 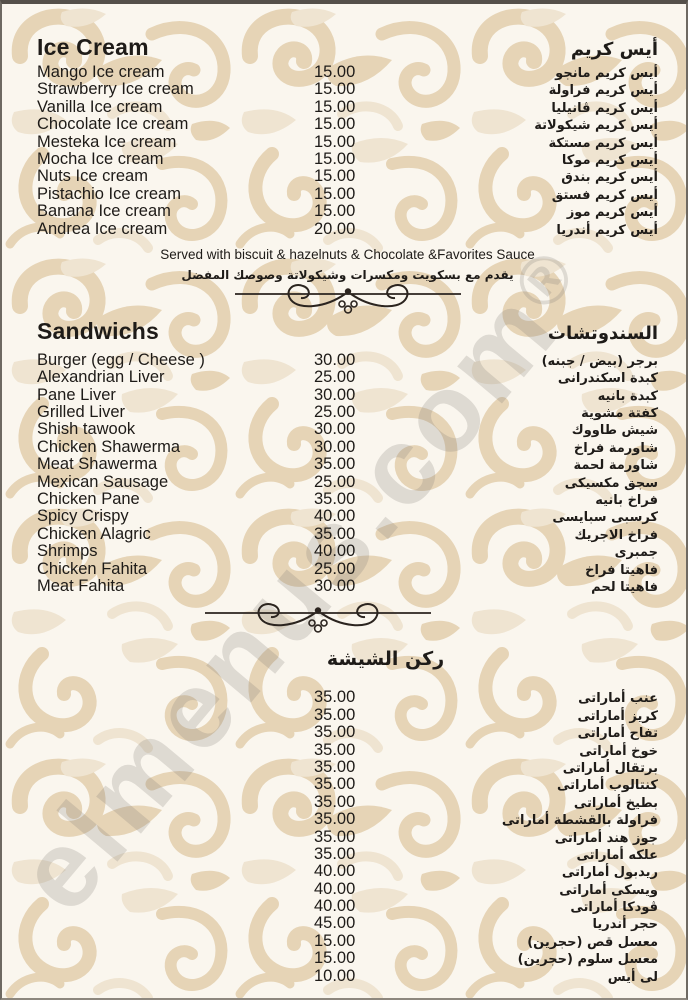 I want to click on menu-item-row: 35.00 فراولة بالقشطة أماراتى, so click(x=347, y=819).